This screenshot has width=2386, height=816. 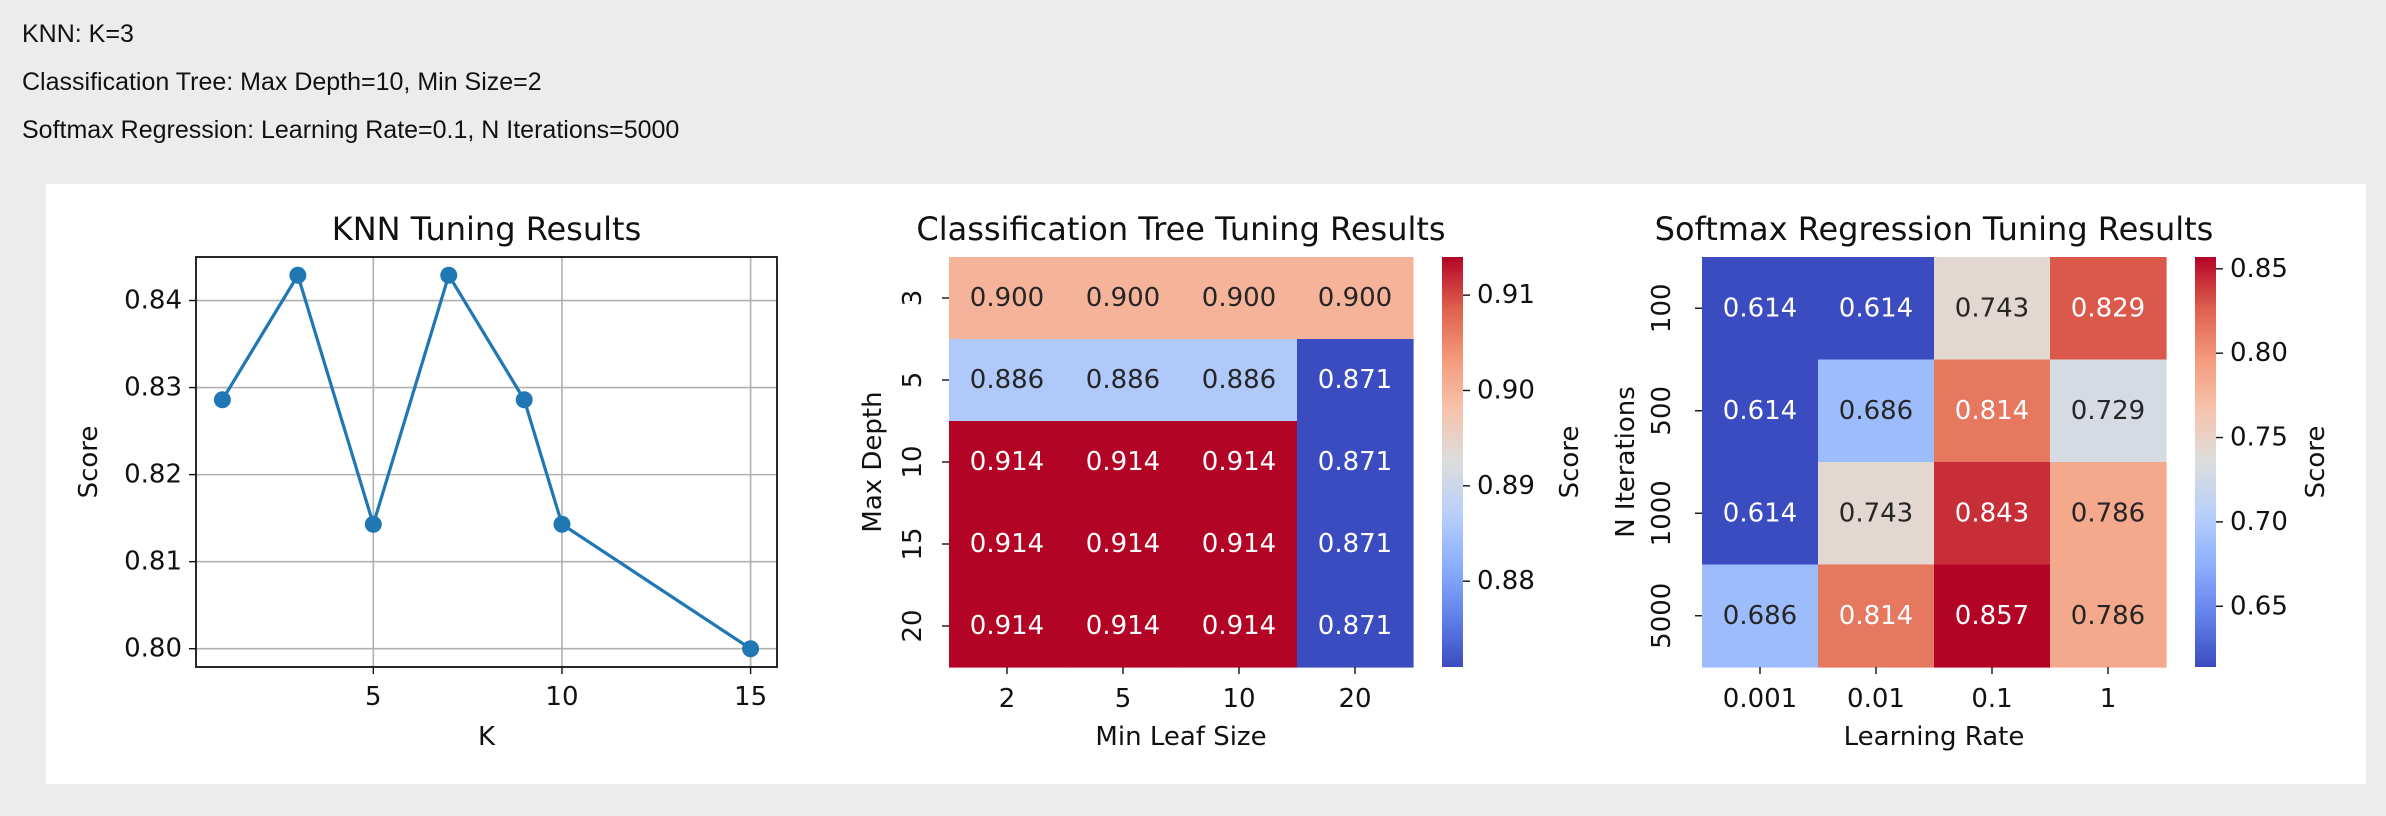 What do you see at coordinates (1991, 699) in the screenshot?
I see `softmax-x-tick-label: 0.1` at bounding box center [1991, 699].